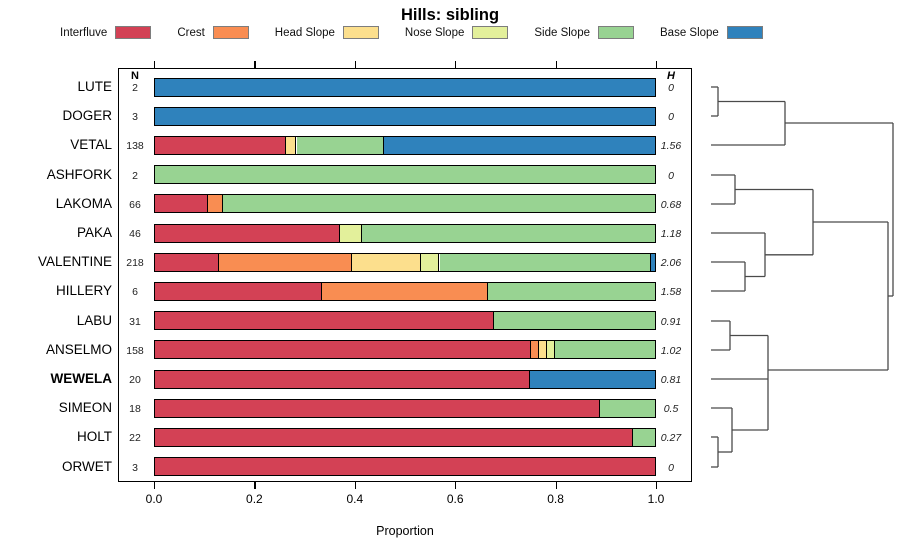 Image resolution: width=900 pixels, height=560 pixels. Describe the element at coordinates (355, 499) in the screenshot. I see `axis-tick-label: 0.4` at that location.